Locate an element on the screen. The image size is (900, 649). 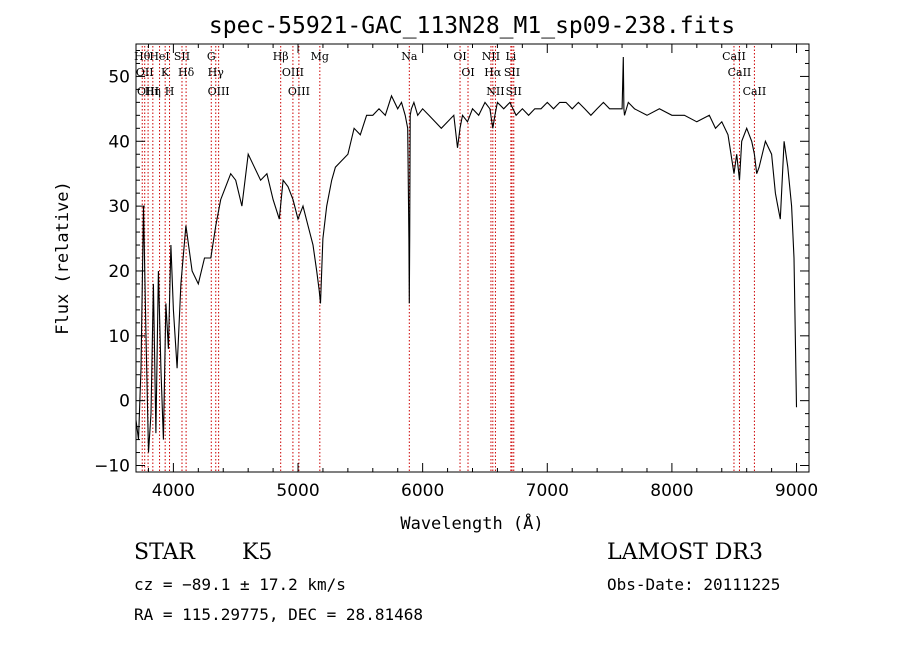
y-tick-label-2: 10 is located at coordinates (119, 337).